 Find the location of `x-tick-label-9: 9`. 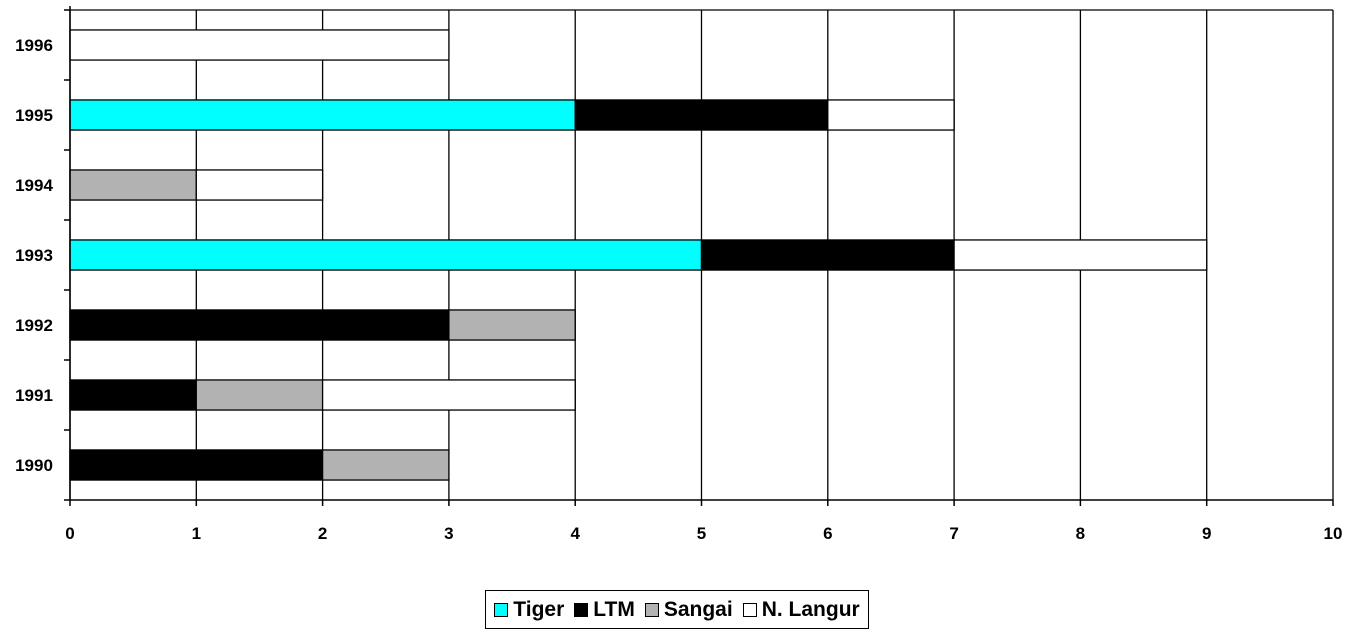

x-tick-label-9: 9 is located at coordinates (1206, 533).